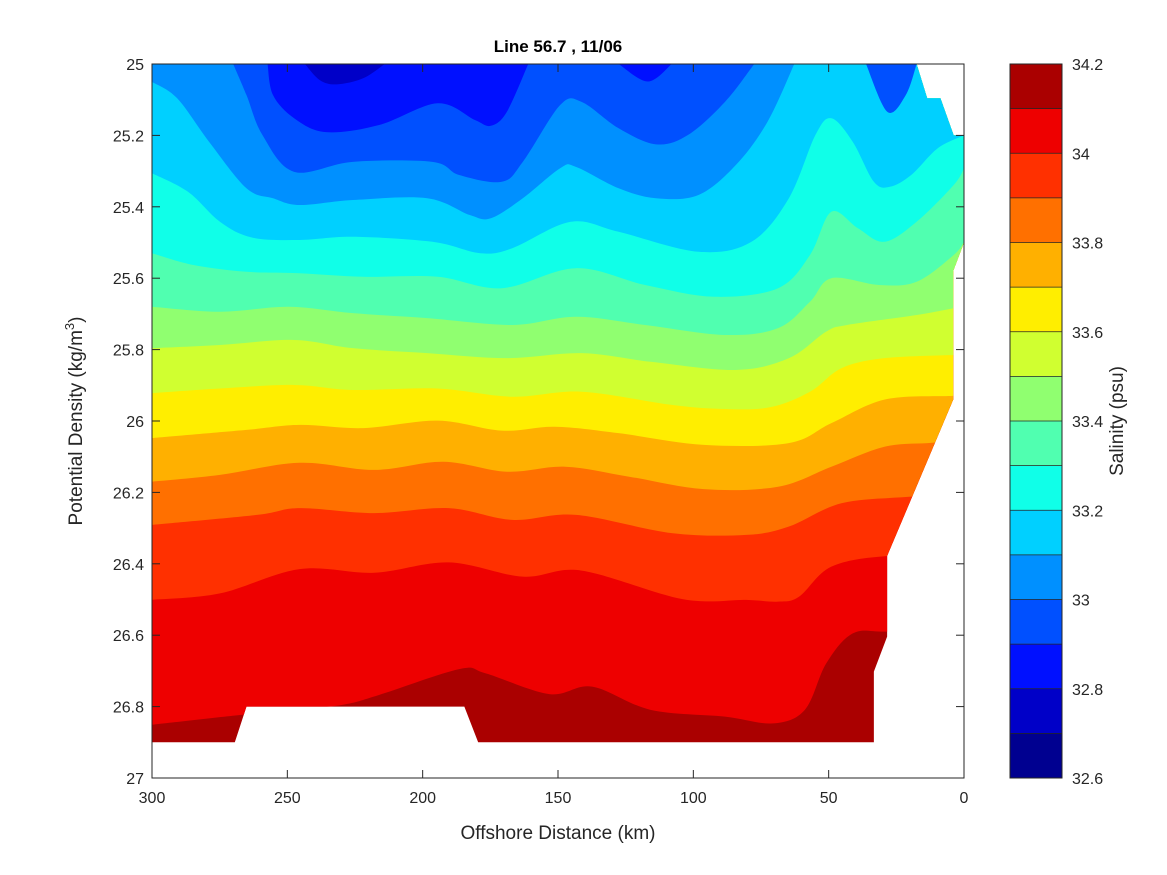 Image resolution: width=1167 pixels, height=875 pixels. I want to click on x-tick-label: 200, so click(422, 798).